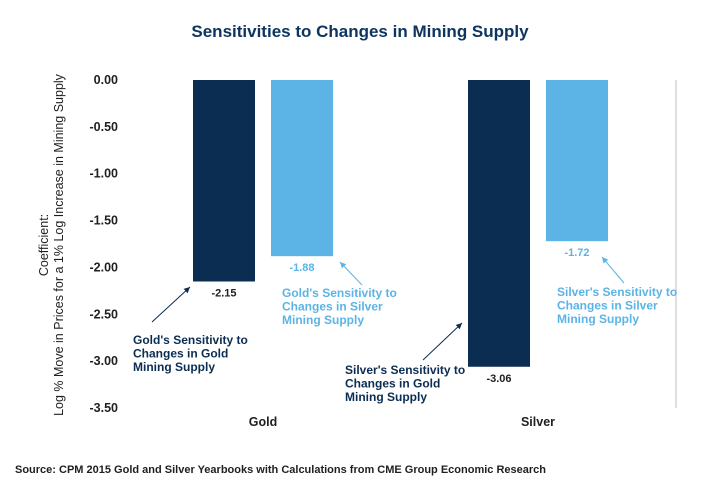 This screenshot has height=500, width=720. What do you see at coordinates (44, 245) in the screenshot?
I see `y-axis-title-line-1: Coefficient:` at bounding box center [44, 245].